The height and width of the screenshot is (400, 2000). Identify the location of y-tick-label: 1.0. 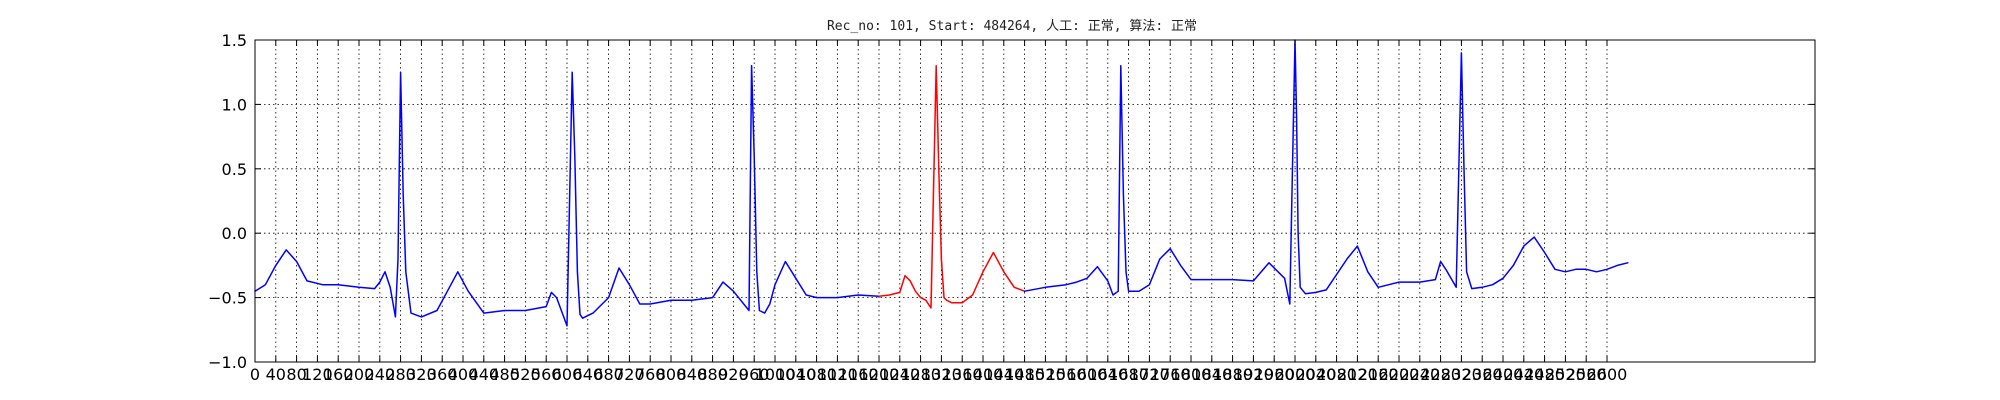
(234, 104).